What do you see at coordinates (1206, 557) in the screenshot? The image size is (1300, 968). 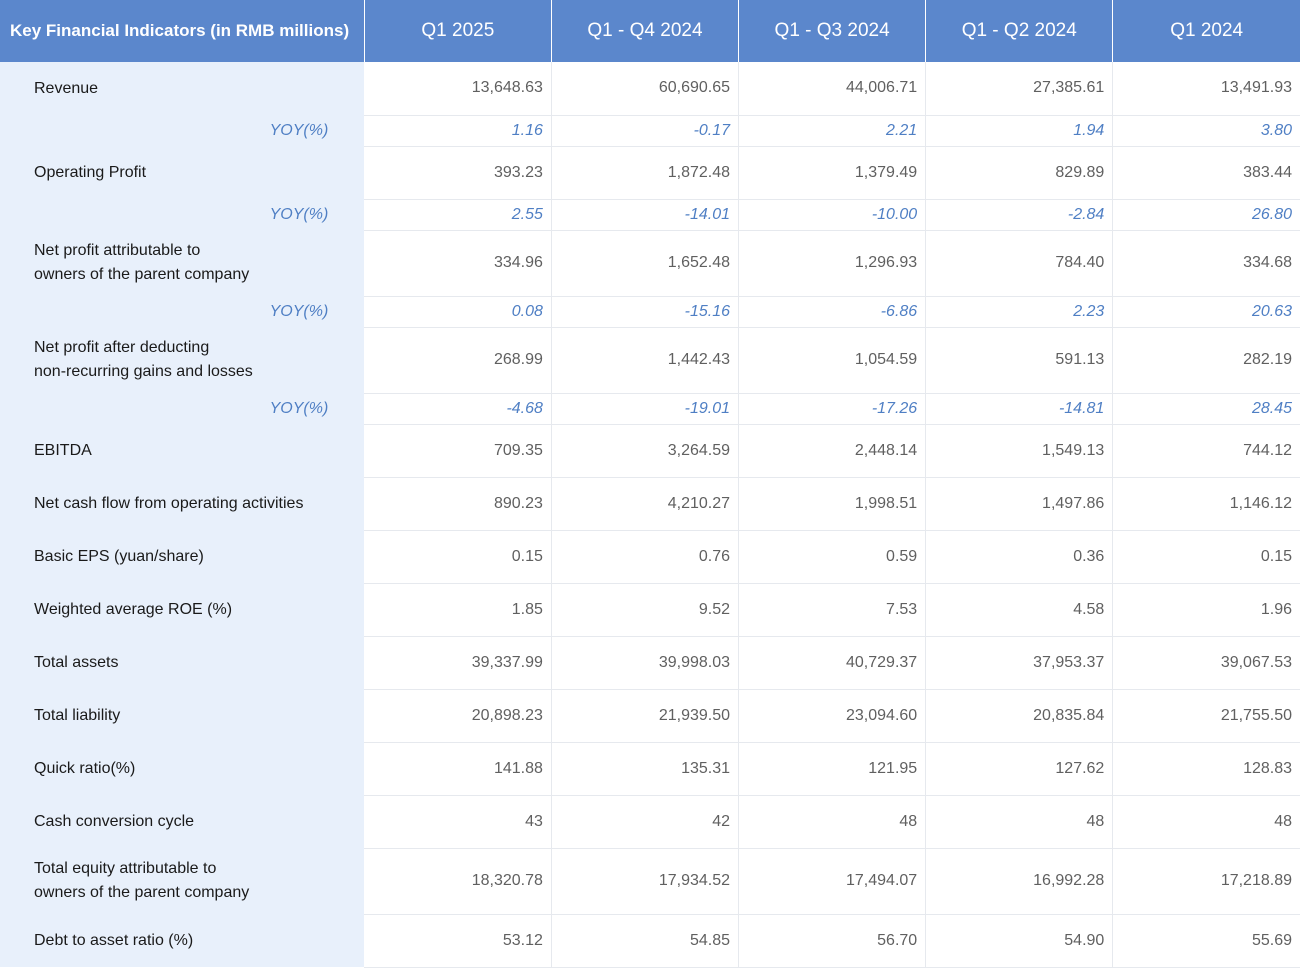 I see `value-cell: 0.15` at bounding box center [1206, 557].